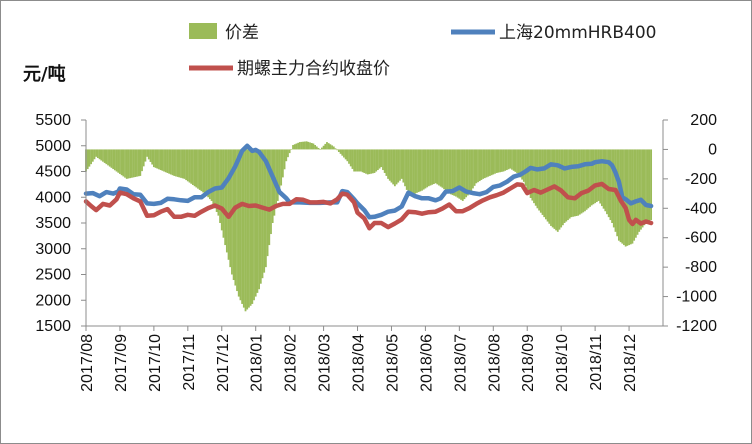 The height and width of the screenshot is (444, 752). Describe the element at coordinates (528, 363) in the screenshot. I see `x-tick-label: 2018/09` at that location.